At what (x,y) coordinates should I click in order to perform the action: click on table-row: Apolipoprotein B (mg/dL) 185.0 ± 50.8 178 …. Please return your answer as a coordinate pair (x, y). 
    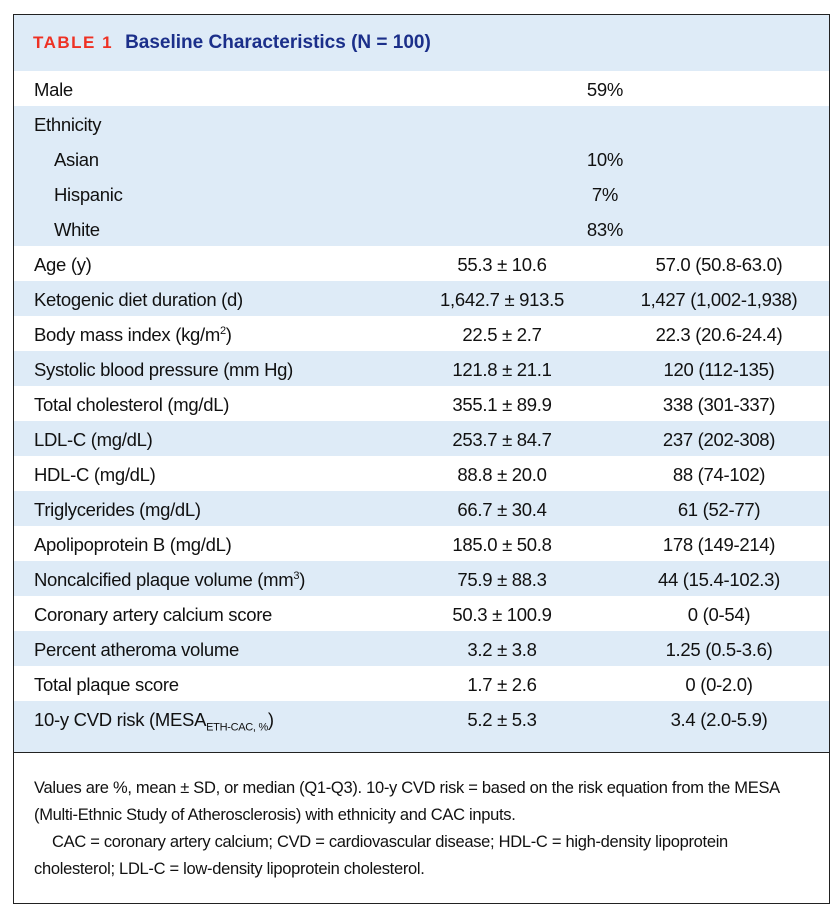
    Looking at the image, I should click on (421, 543).